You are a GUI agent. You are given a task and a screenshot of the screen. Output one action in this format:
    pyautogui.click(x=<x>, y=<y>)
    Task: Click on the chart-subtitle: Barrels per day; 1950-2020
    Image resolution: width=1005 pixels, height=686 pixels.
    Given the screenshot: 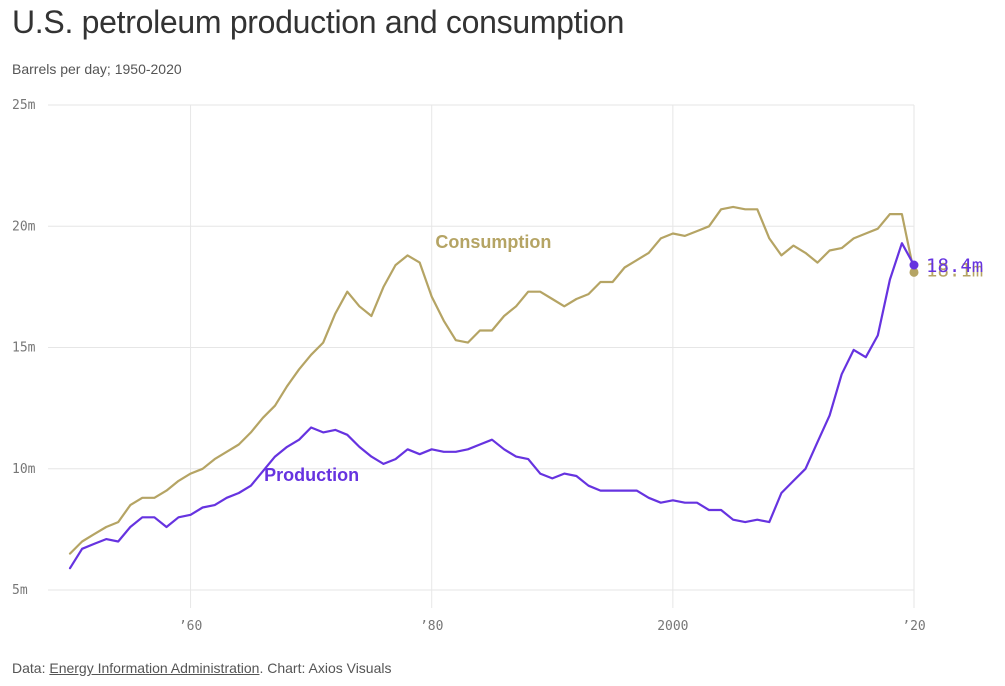 What is the action you would take?
    pyautogui.click(x=97, y=69)
    